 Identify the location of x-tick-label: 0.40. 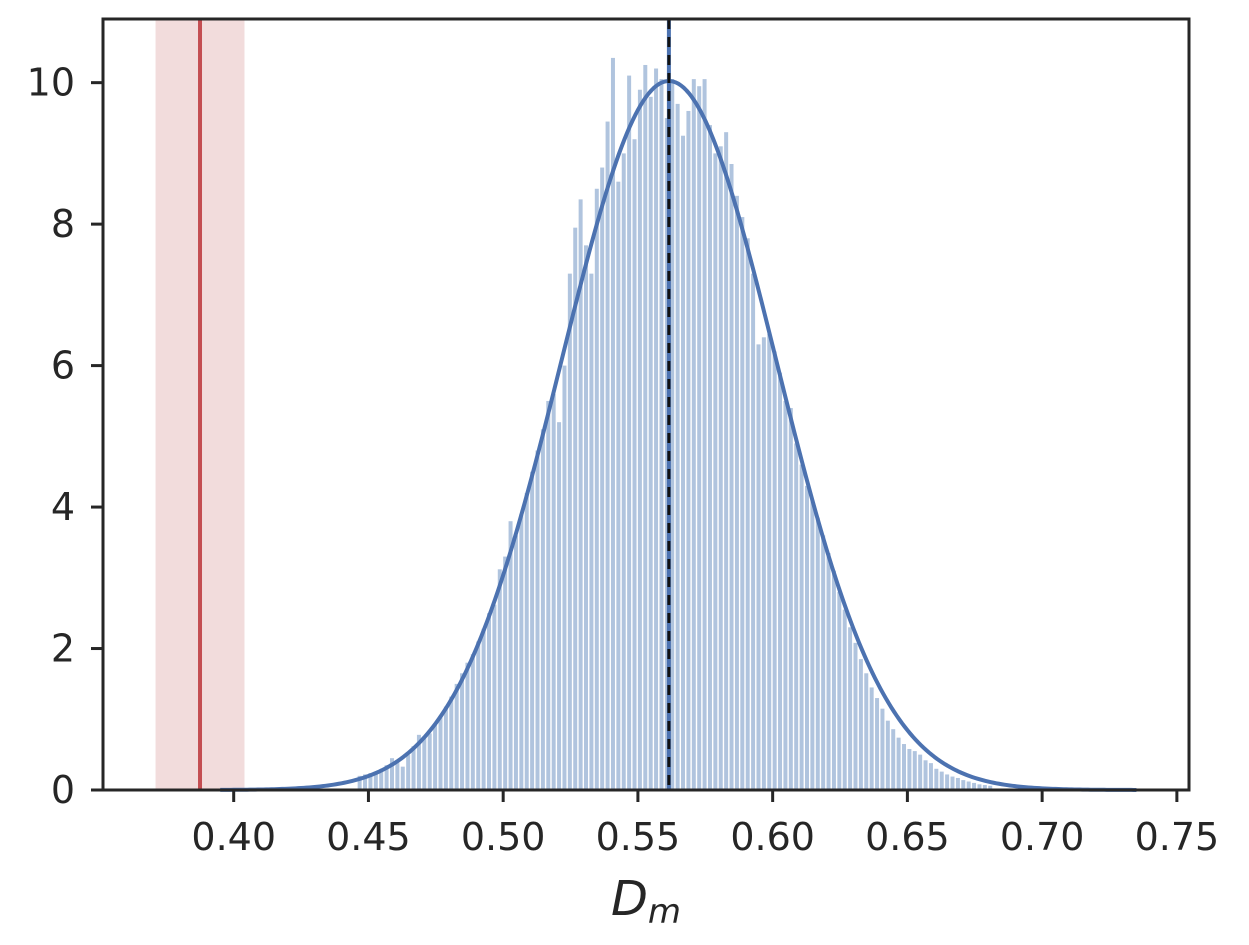
(233, 837).